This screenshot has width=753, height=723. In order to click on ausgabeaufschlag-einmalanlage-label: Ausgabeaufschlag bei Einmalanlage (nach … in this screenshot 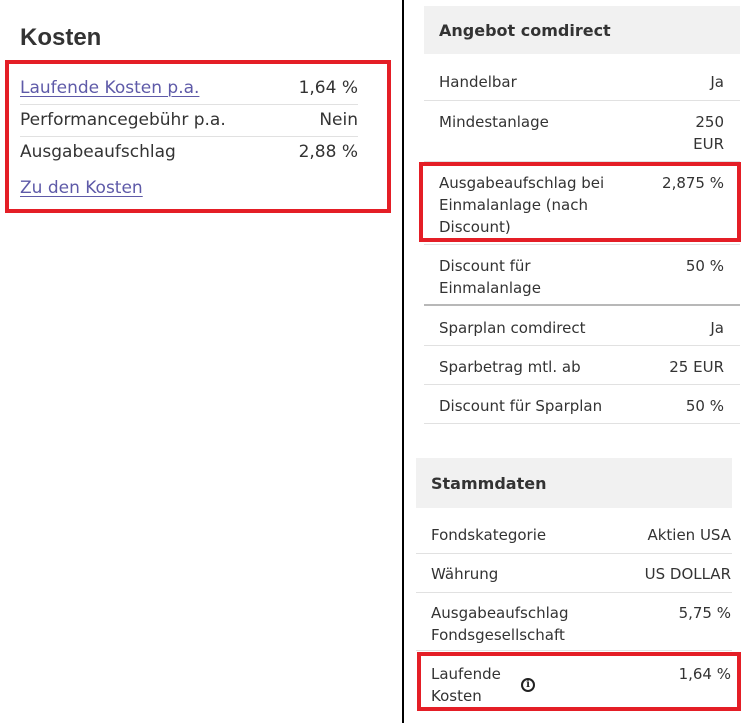, I will do `click(522, 205)`.